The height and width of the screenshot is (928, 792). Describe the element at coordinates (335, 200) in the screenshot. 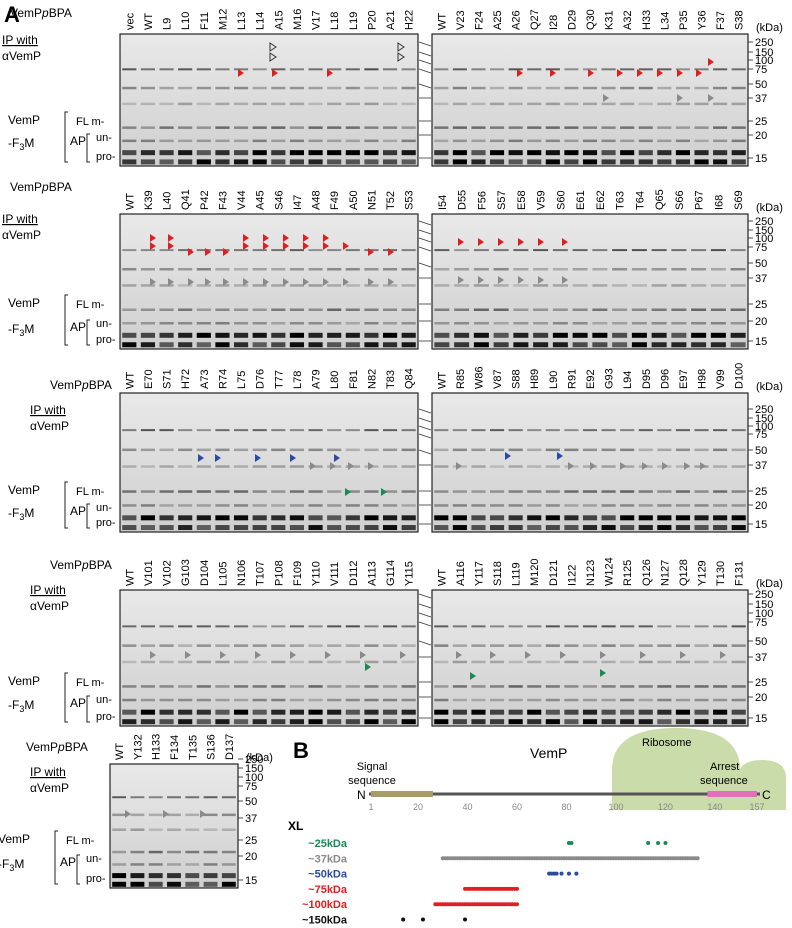

I see `lane-label: F49` at that location.